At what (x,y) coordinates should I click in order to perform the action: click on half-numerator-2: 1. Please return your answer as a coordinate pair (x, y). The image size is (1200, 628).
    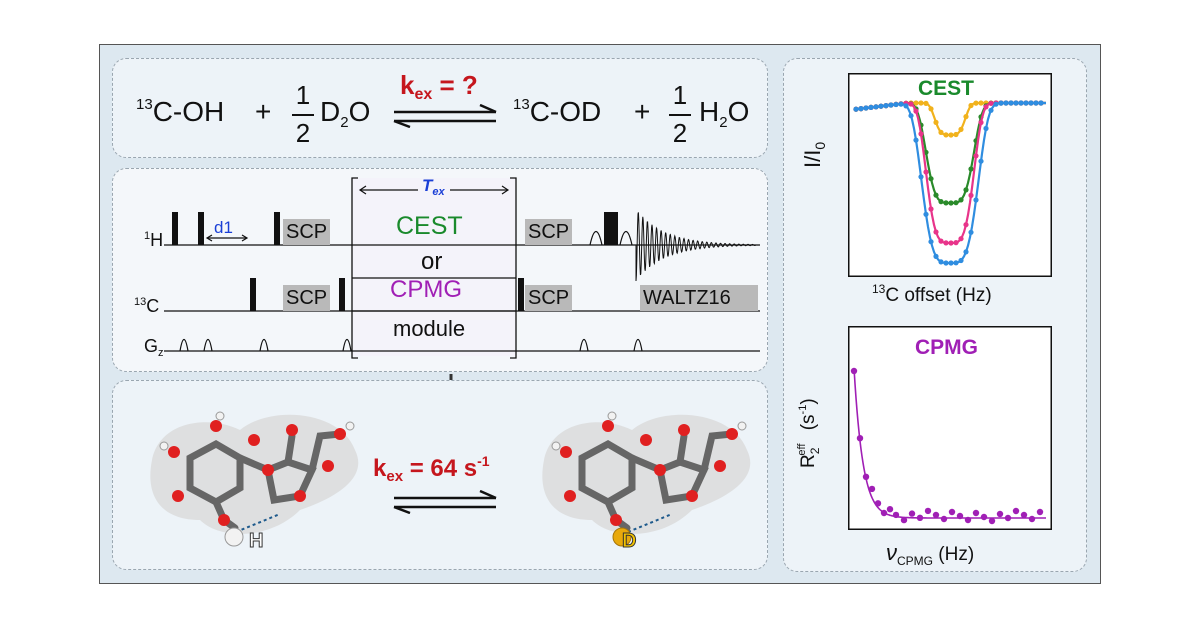
    Looking at the image, I should click on (680, 95).